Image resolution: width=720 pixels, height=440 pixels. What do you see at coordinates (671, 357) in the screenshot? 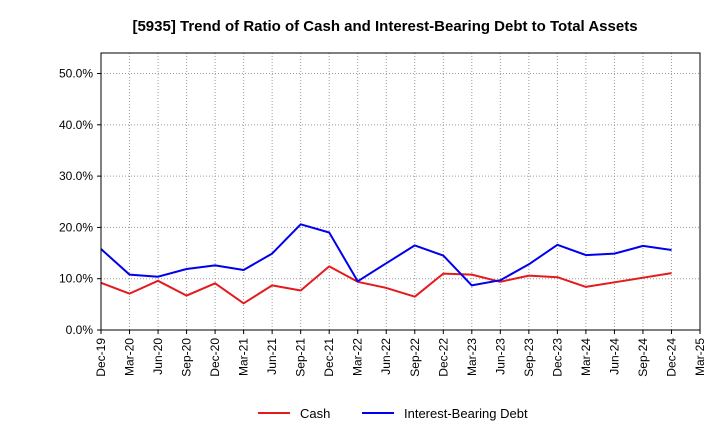
I see `x-tick-label: Dec-24` at bounding box center [671, 357].